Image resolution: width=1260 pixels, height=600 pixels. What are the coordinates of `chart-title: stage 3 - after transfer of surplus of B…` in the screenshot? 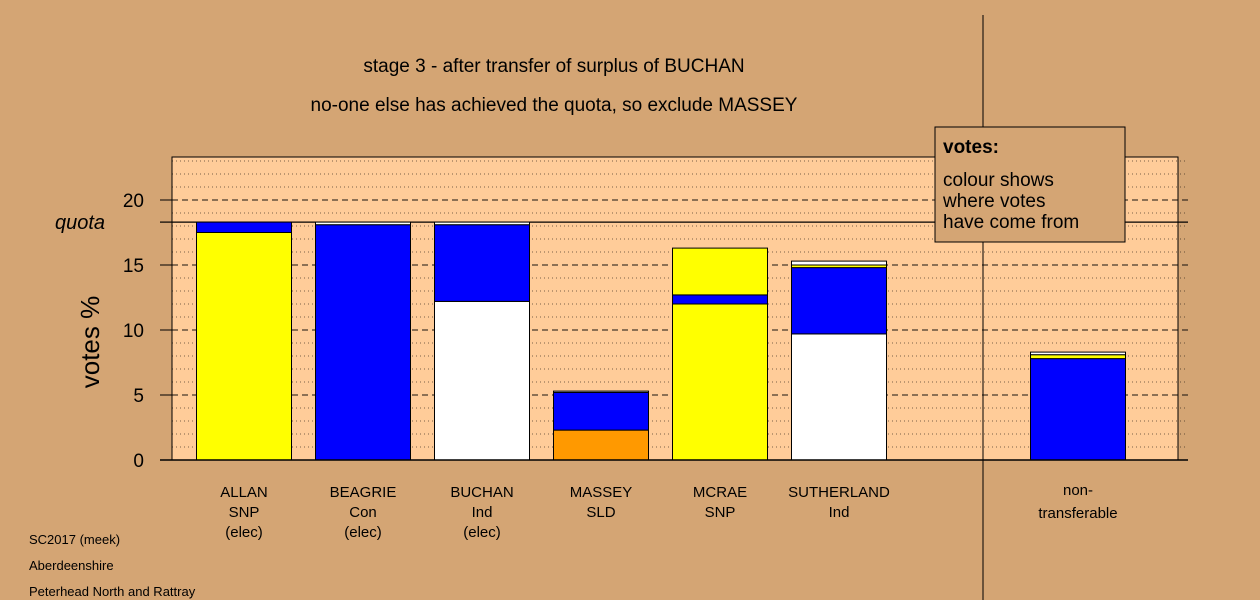 It's located at (553, 66).